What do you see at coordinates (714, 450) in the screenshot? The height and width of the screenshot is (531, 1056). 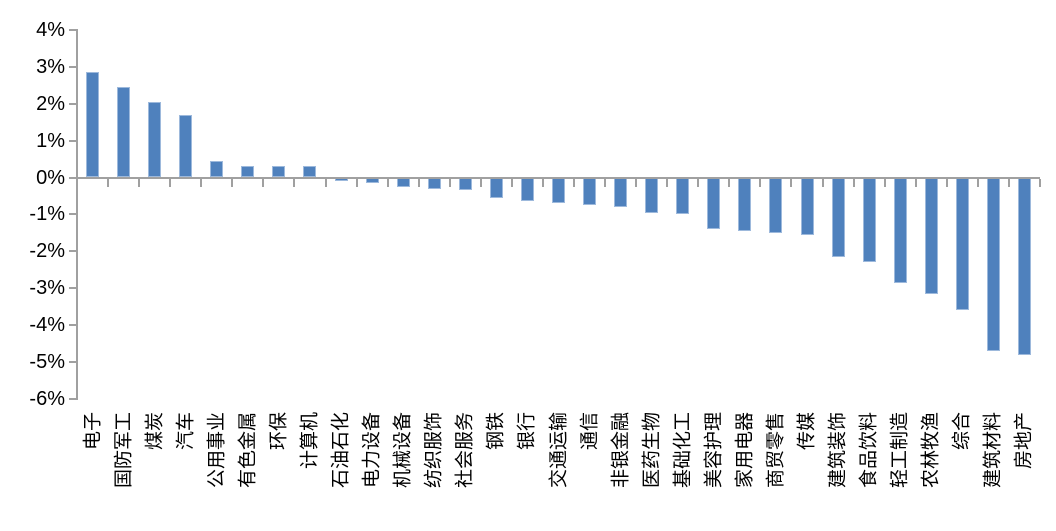 I see `category-label: 美容护理` at bounding box center [714, 450].